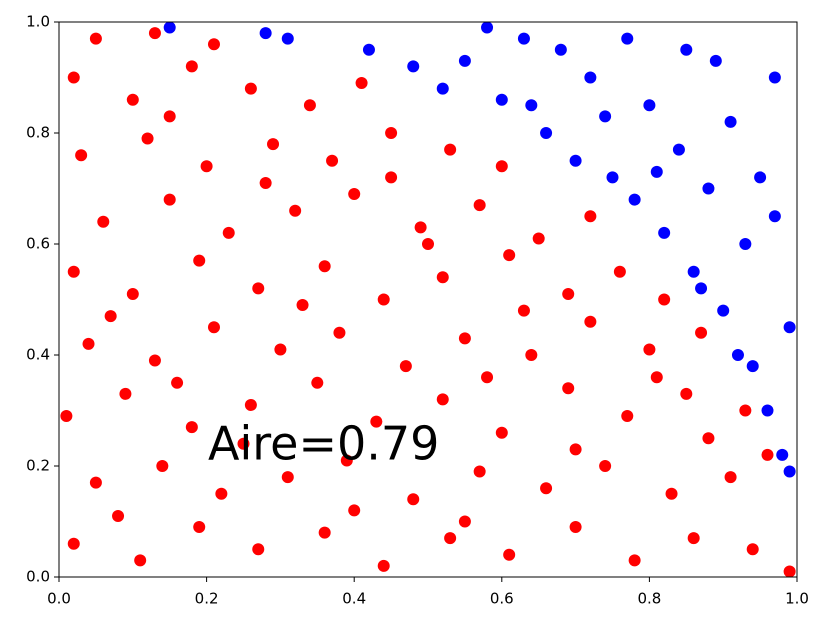 This screenshot has width=826, height=619. I want to click on y-tick-label: 0.0, so click(38, 577).